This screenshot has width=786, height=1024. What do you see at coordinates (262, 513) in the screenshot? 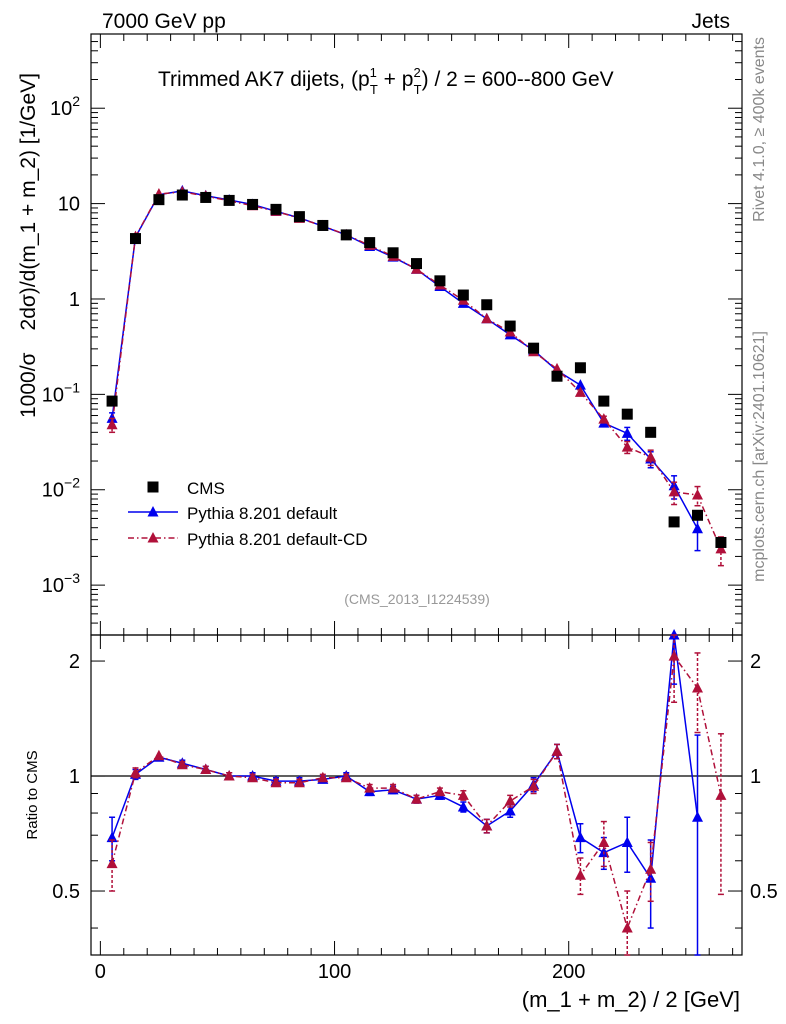
I see `legend-label-pythia-default: Pythia 8.201 default` at bounding box center [262, 513].